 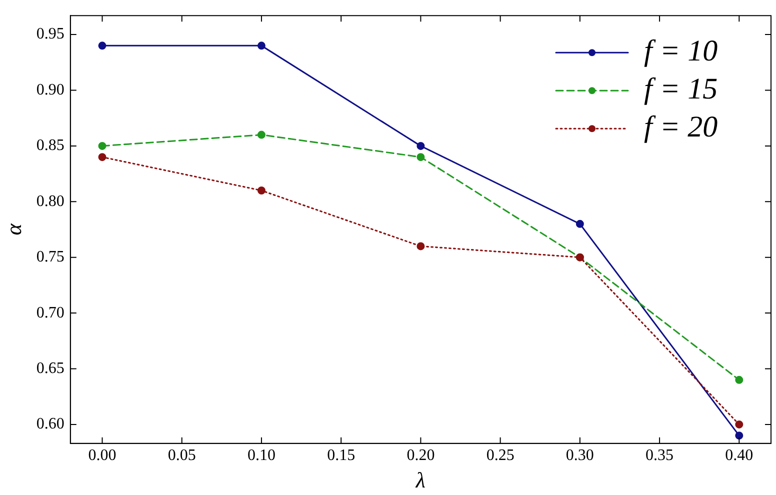 What do you see at coordinates (50, 145) in the screenshot?
I see `y-tick-label: 0.85` at bounding box center [50, 145].